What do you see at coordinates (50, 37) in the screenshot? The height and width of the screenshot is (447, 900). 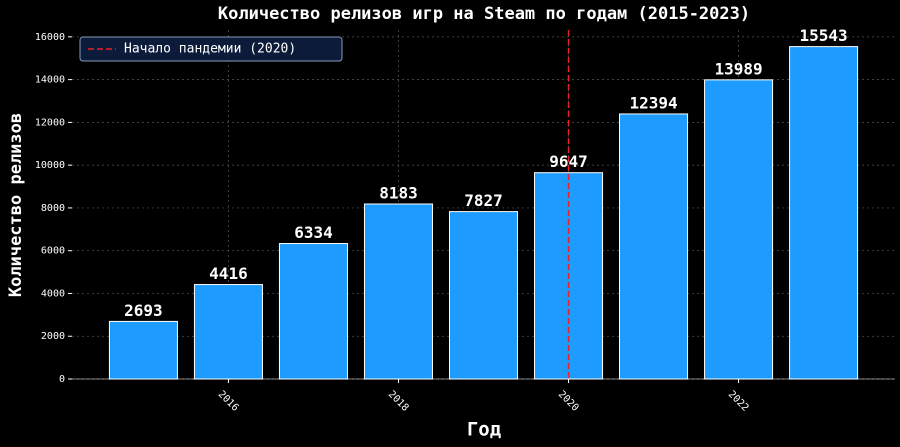 I see `y-tick-label: 16000` at bounding box center [50, 37].